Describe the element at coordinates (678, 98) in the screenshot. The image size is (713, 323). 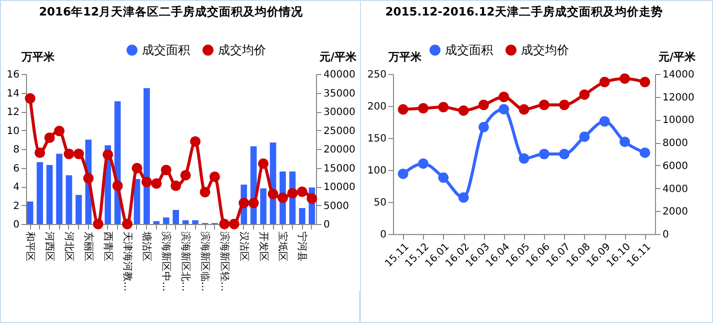
I see `y2-tick-label: 12000` at that location.